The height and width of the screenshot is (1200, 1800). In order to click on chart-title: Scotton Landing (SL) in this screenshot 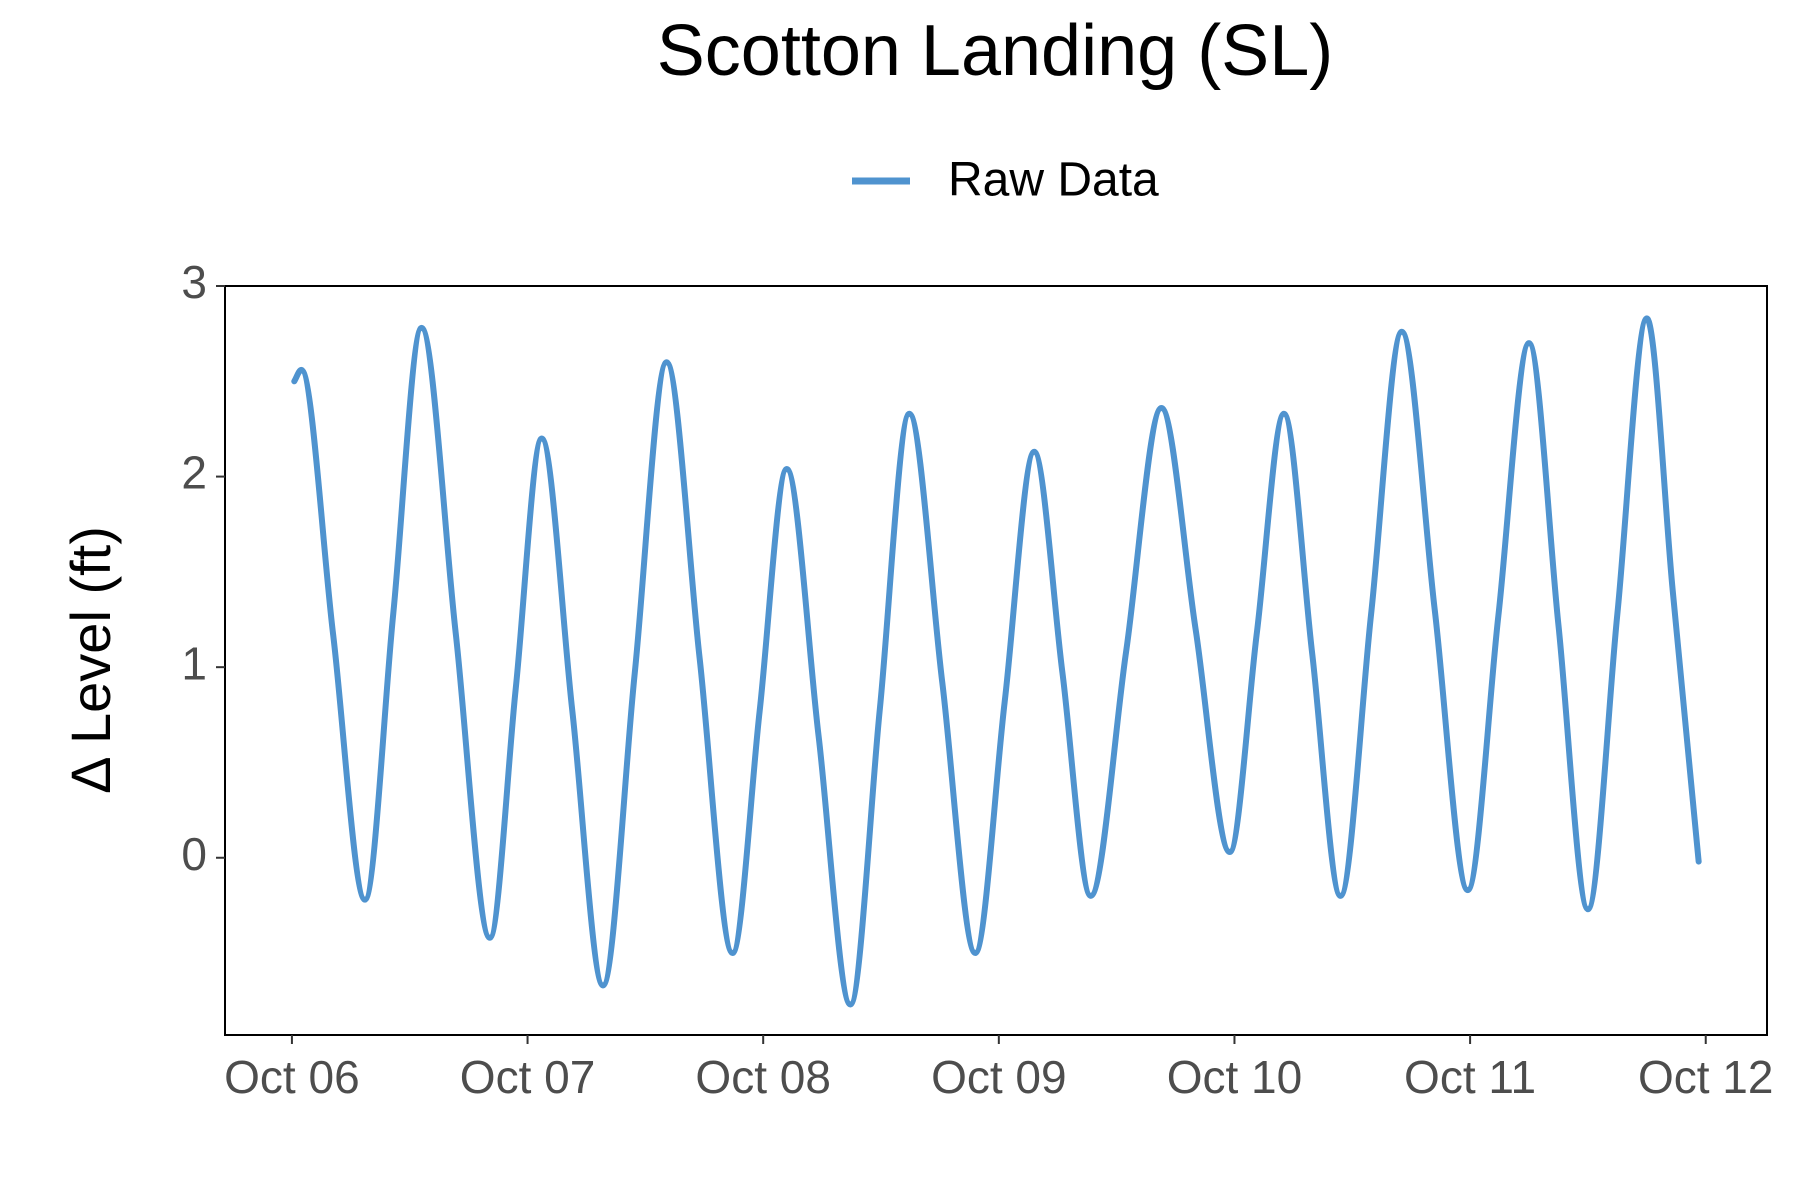, I will do `click(995, 51)`.